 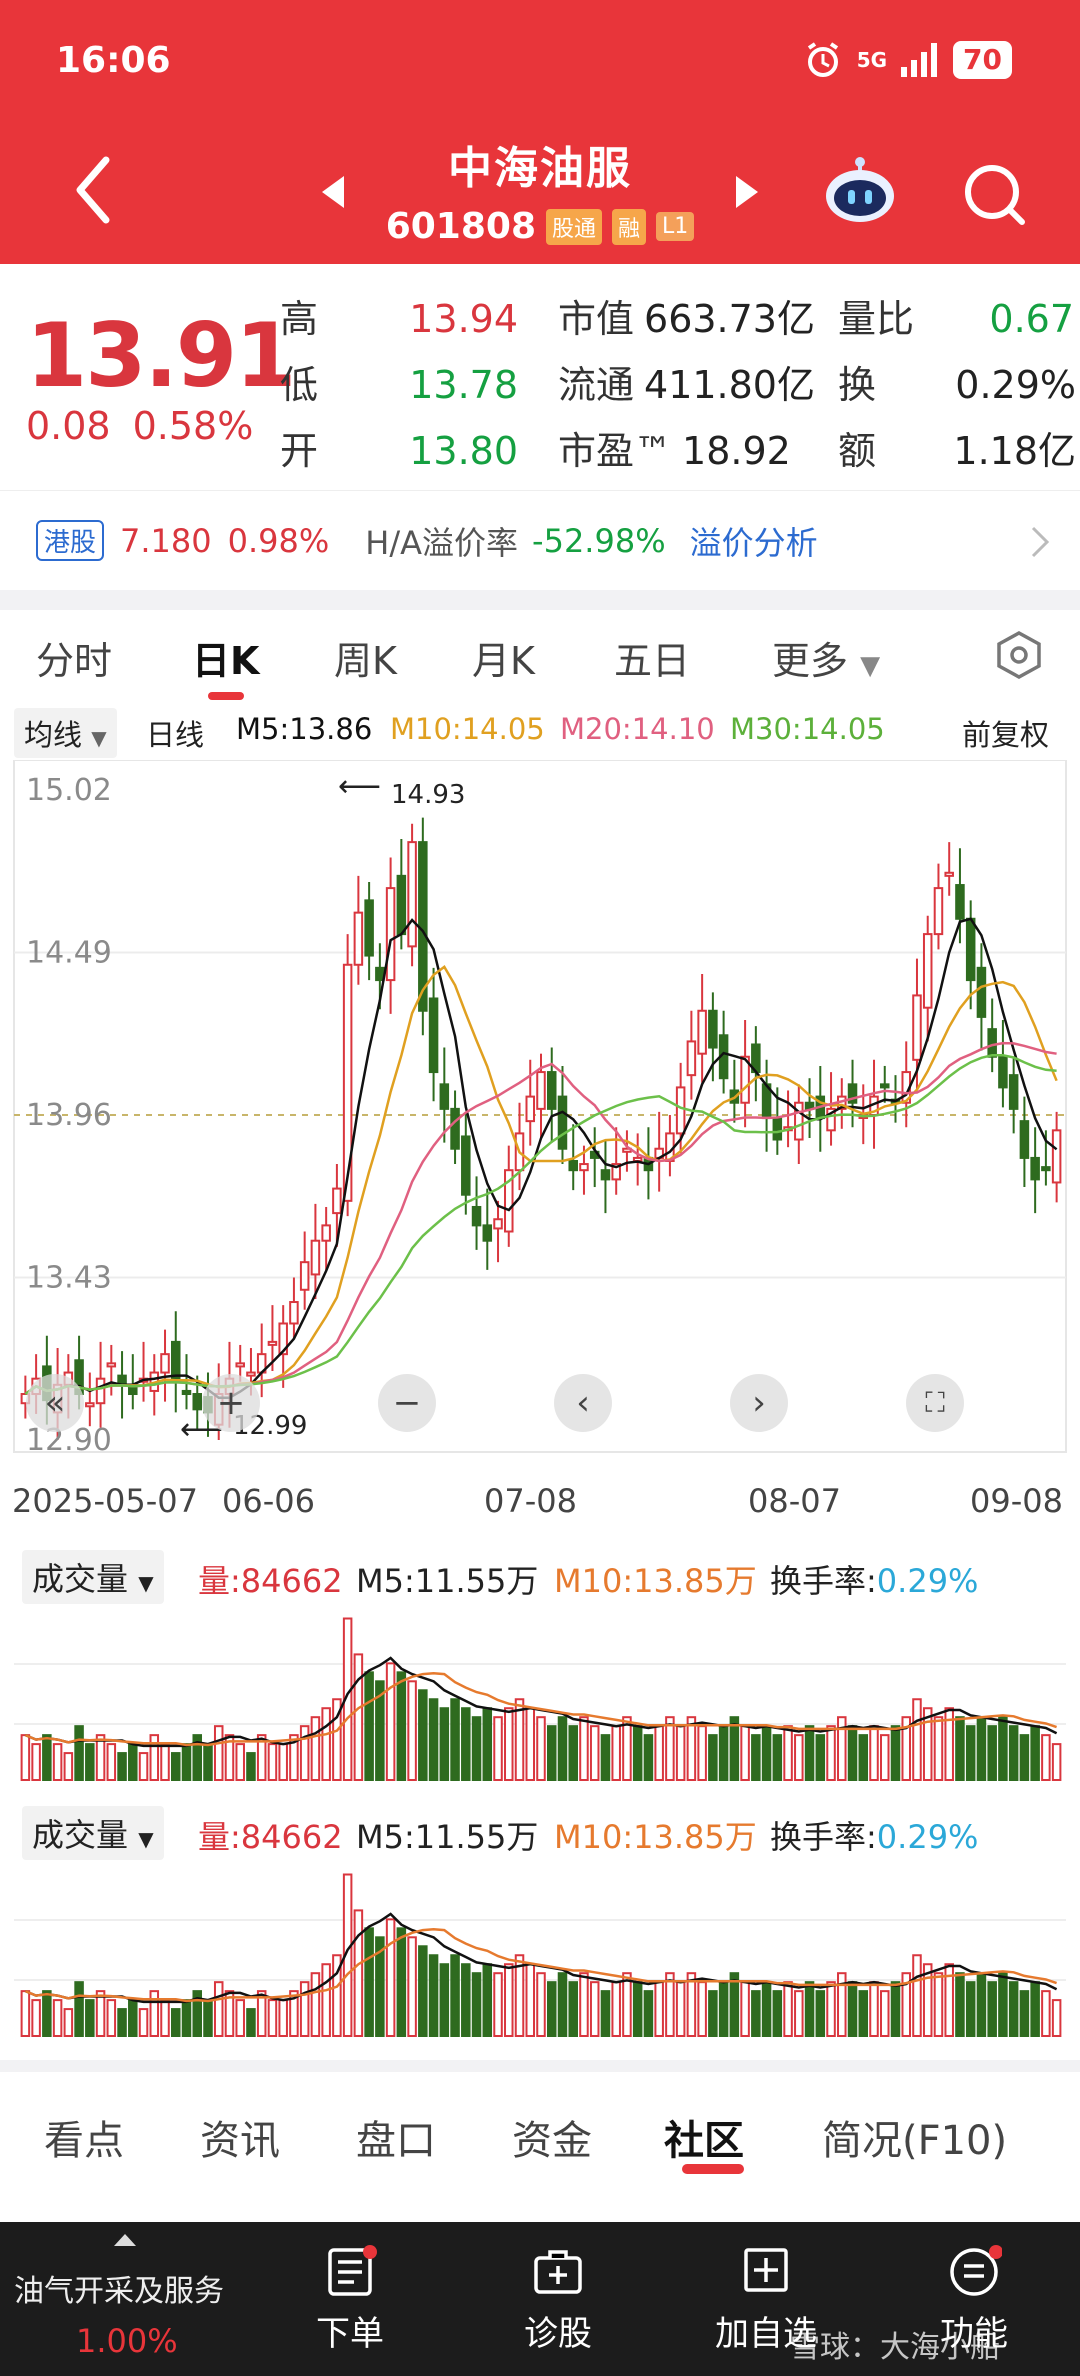 I want to click on tab-weekly-k: 周K, so click(x=365, y=661).